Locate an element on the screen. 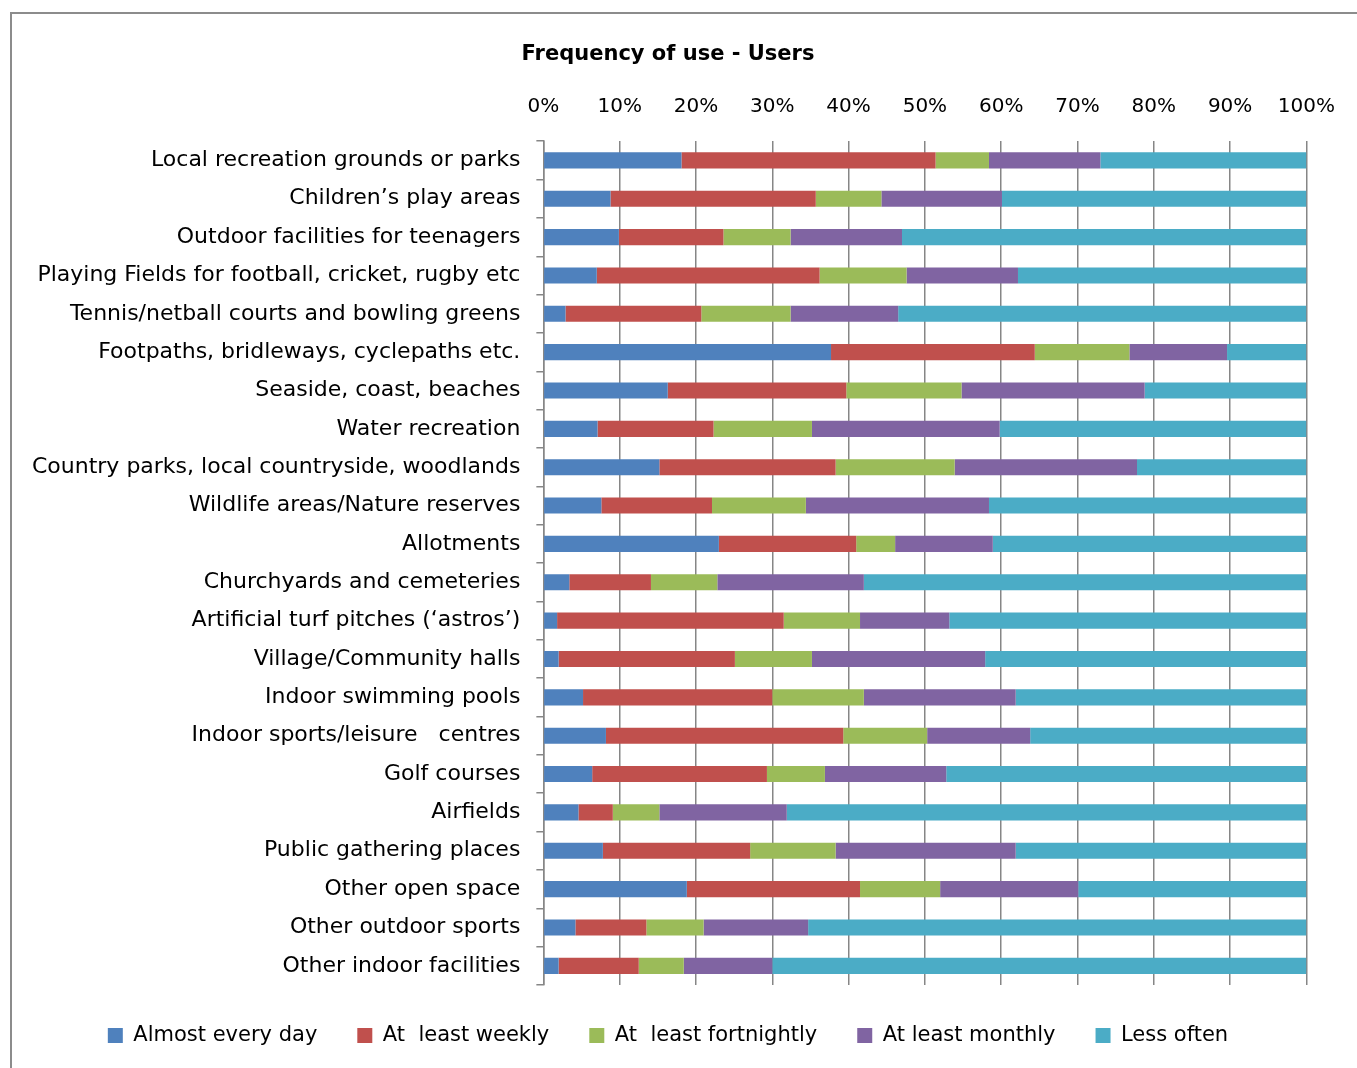 The image size is (1357, 1068). y-tick-label: Churchyards and cemeteries is located at coordinates (362, 580).